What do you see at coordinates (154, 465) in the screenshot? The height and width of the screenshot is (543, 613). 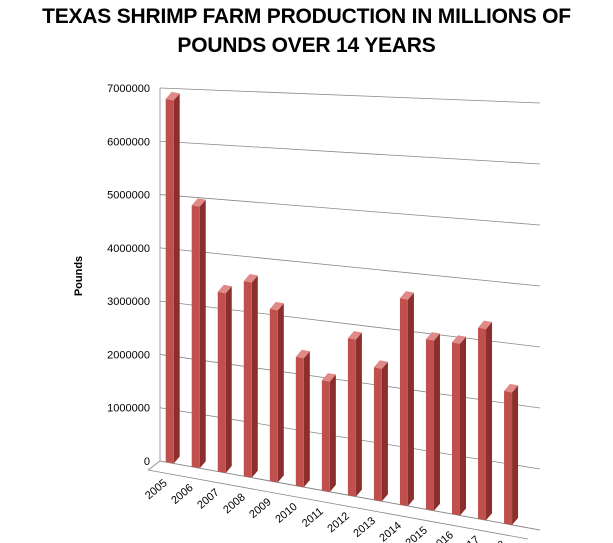 I see `floor-left-edge` at bounding box center [154, 465].